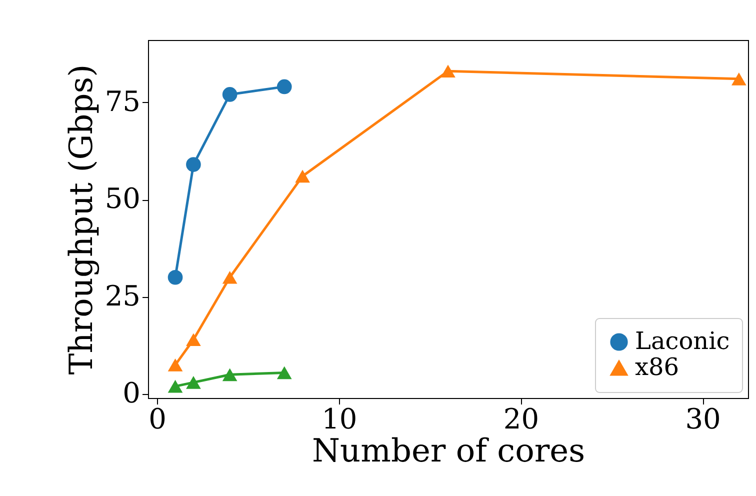 The image size is (756, 496). I want to click on x-tick-label: 30, so click(703, 419).